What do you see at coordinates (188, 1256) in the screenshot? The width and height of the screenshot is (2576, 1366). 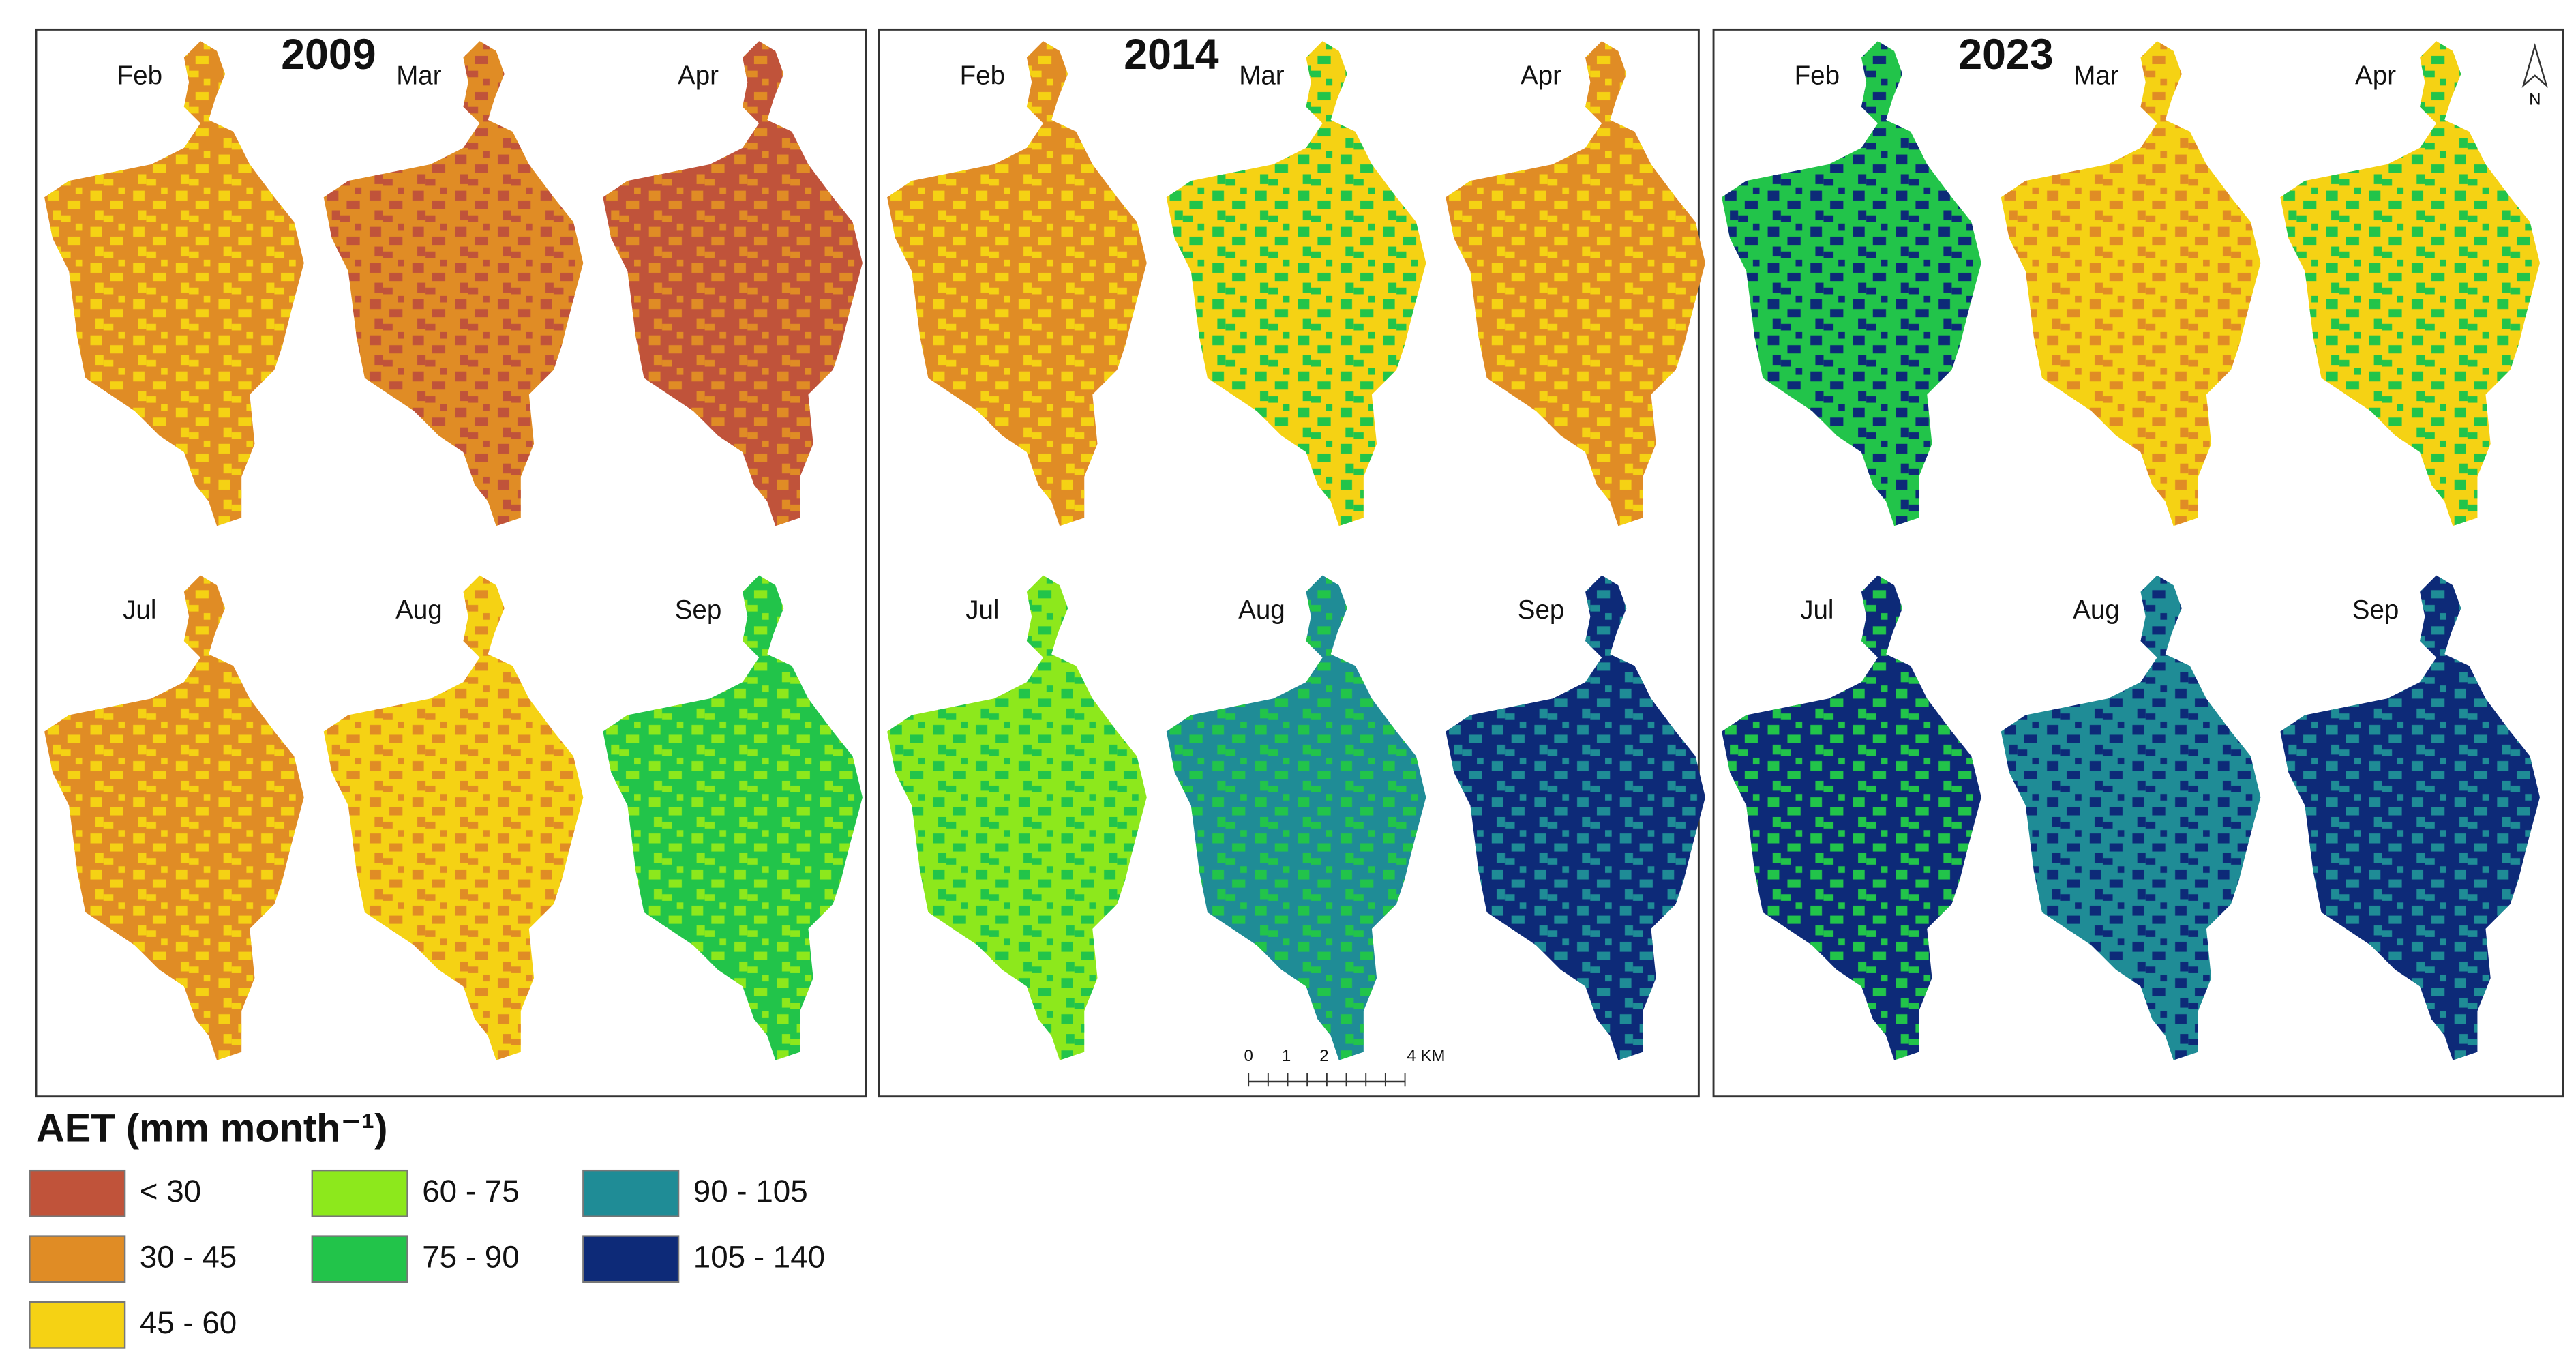 I see `legend-label: 30 - 45` at bounding box center [188, 1256].